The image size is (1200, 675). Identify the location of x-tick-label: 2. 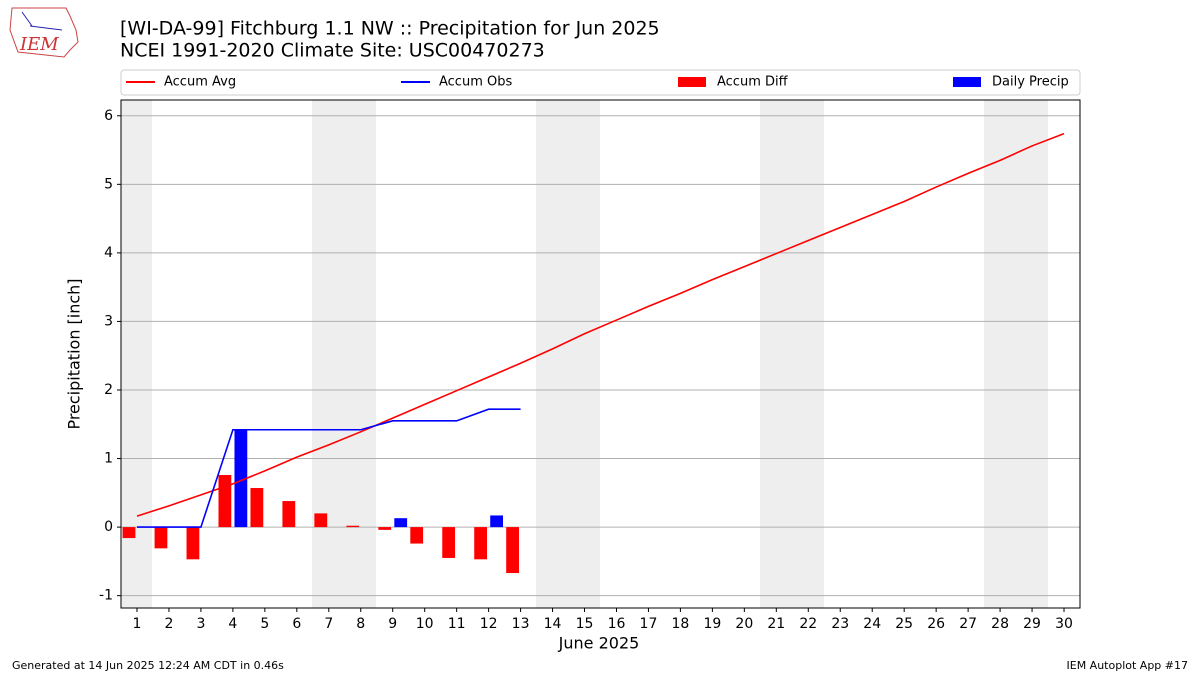
(168, 624).